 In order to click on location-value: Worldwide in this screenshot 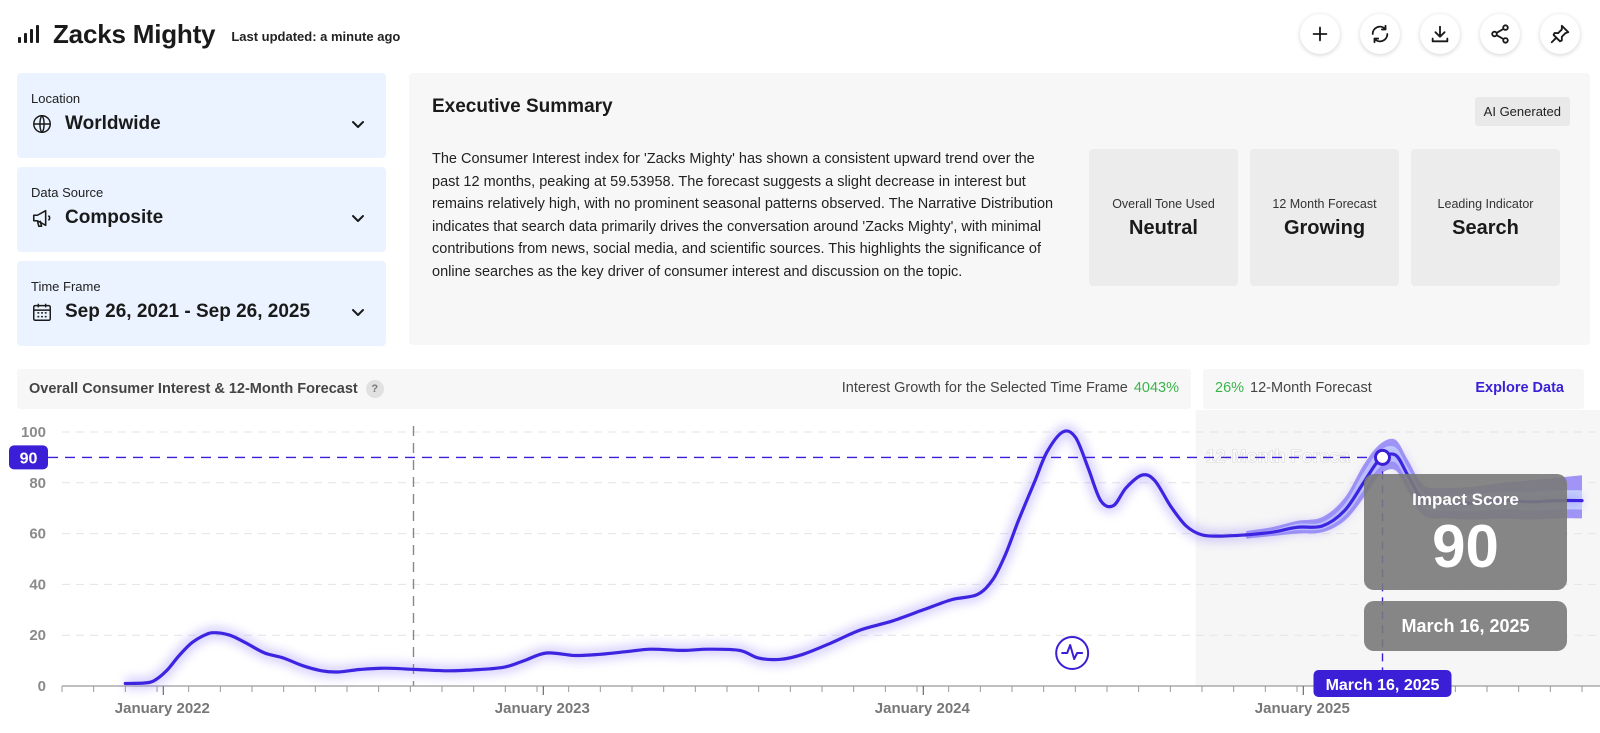, I will do `click(113, 123)`.